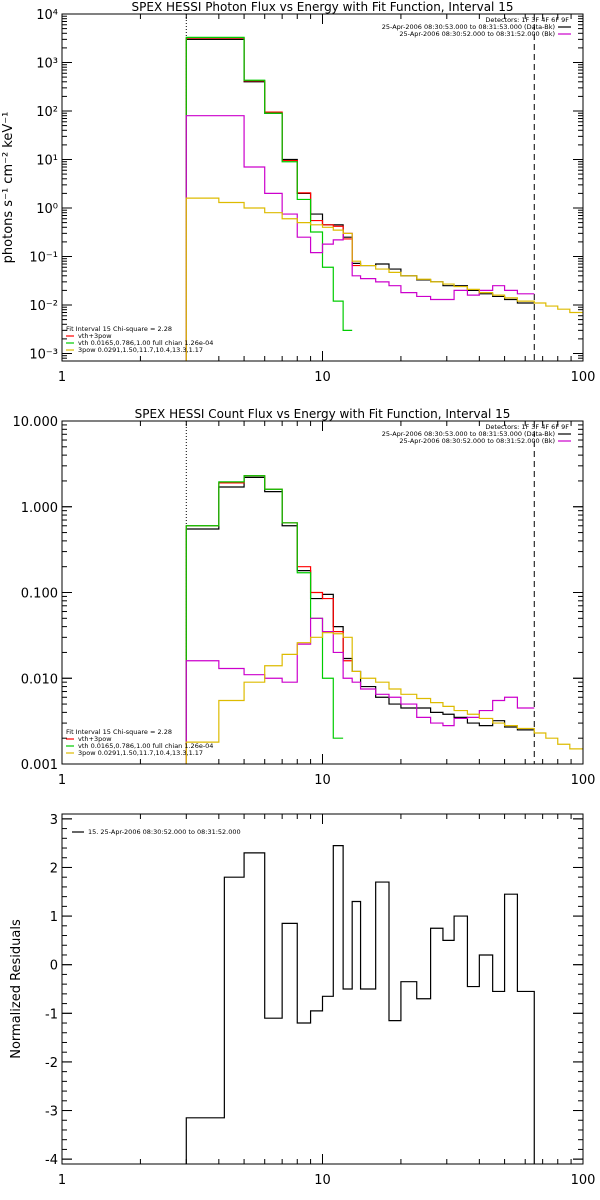  Describe the element at coordinates (39, 508) in the screenshot. I see `y-tick-label: 1.000` at that location.